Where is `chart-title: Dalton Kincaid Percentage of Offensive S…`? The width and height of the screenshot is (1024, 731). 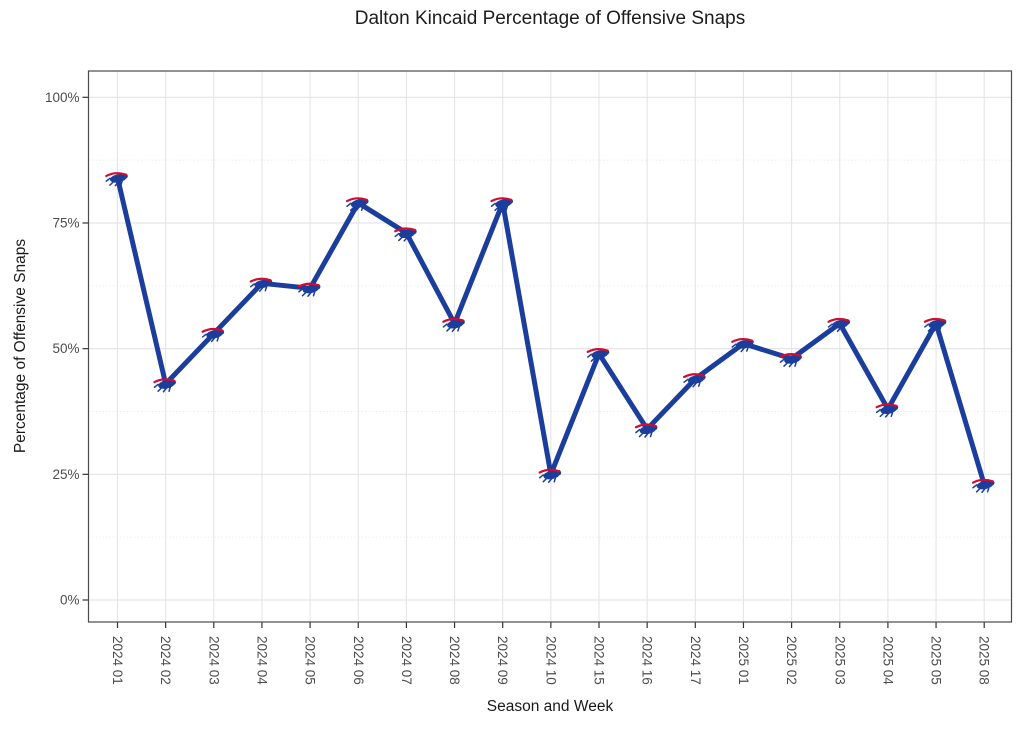 chart-title: Dalton Kincaid Percentage of Offensive S… is located at coordinates (550, 18).